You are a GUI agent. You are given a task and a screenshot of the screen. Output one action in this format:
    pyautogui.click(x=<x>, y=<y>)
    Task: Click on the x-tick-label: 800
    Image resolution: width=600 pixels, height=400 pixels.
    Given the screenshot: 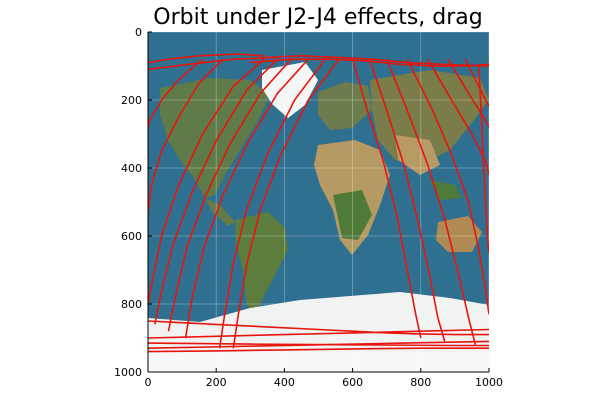 What is the action you would take?
    pyautogui.click(x=420, y=382)
    